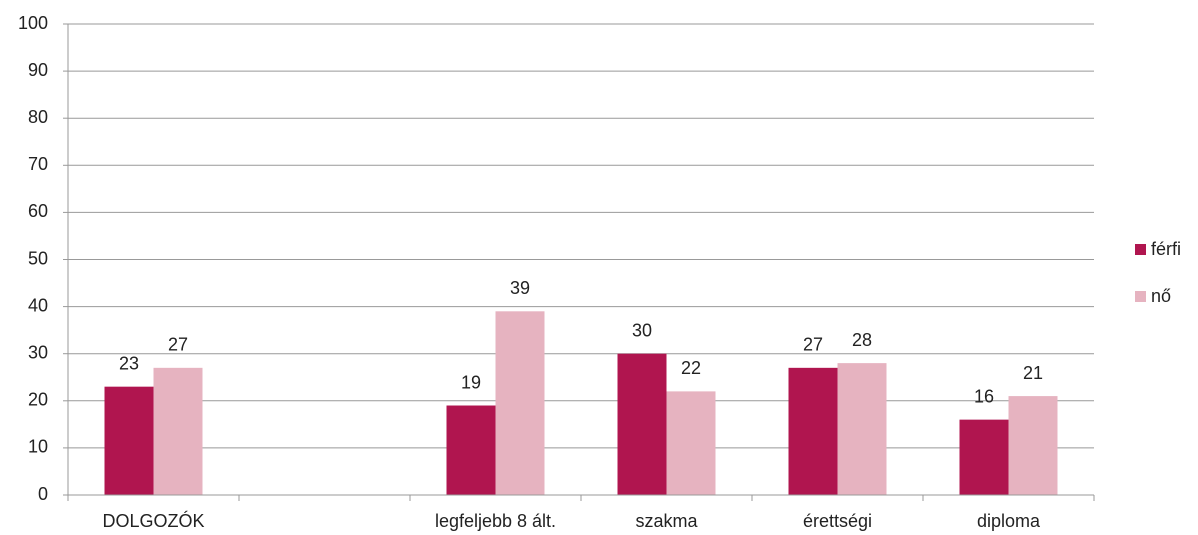  What do you see at coordinates (43, 494) in the screenshot?
I see `y-tick-label: 0` at bounding box center [43, 494].